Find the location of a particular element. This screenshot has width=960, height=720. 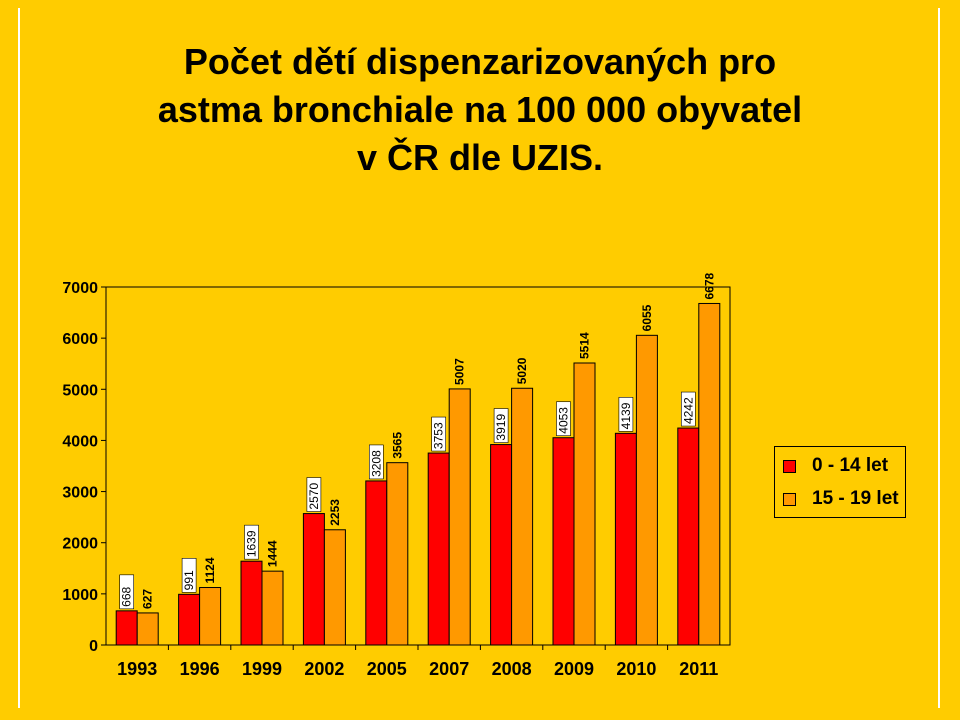

data-label-0-14-1999: 1639 is located at coordinates (252, 543).